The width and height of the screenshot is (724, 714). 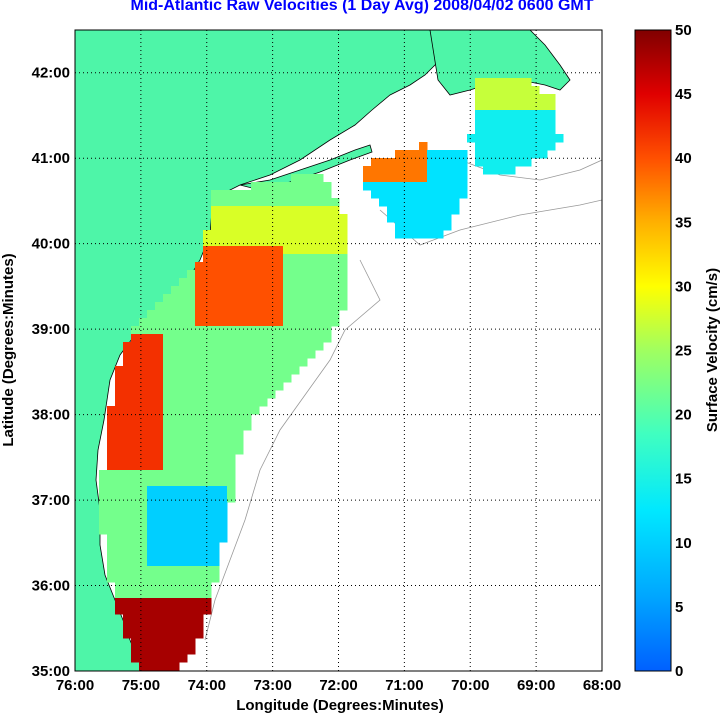 I want to click on colorbar-tick-label: 0, so click(x=679, y=671).